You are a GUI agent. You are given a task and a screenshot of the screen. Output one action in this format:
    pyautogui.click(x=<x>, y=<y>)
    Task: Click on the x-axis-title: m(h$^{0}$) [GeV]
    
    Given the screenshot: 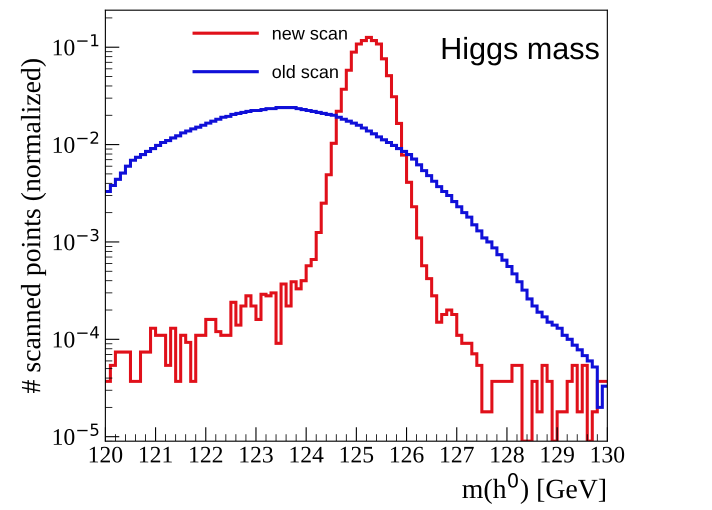 What is the action you would take?
    pyautogui.click(x=534, y=488)
    